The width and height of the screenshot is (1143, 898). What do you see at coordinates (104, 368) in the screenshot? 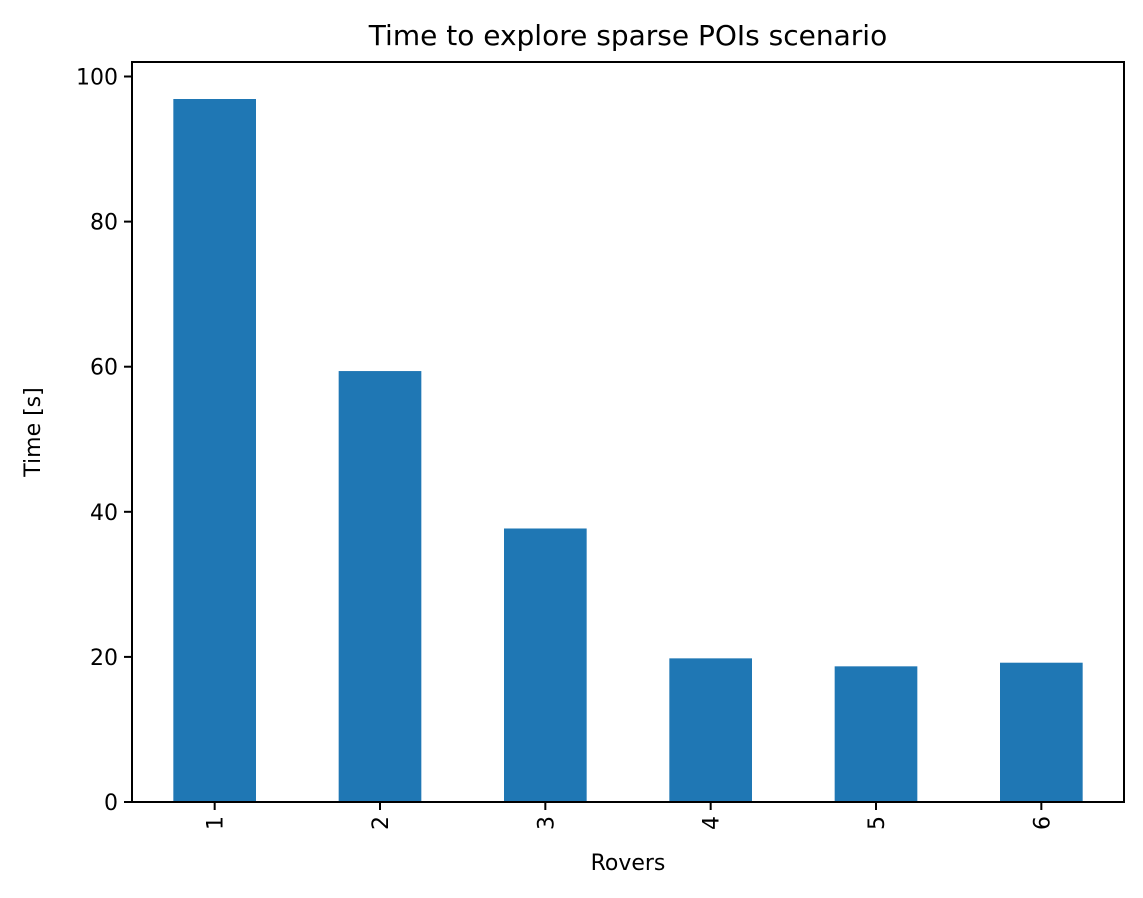
I see `y-tick-label: 60` at bounding box center [104, 368].